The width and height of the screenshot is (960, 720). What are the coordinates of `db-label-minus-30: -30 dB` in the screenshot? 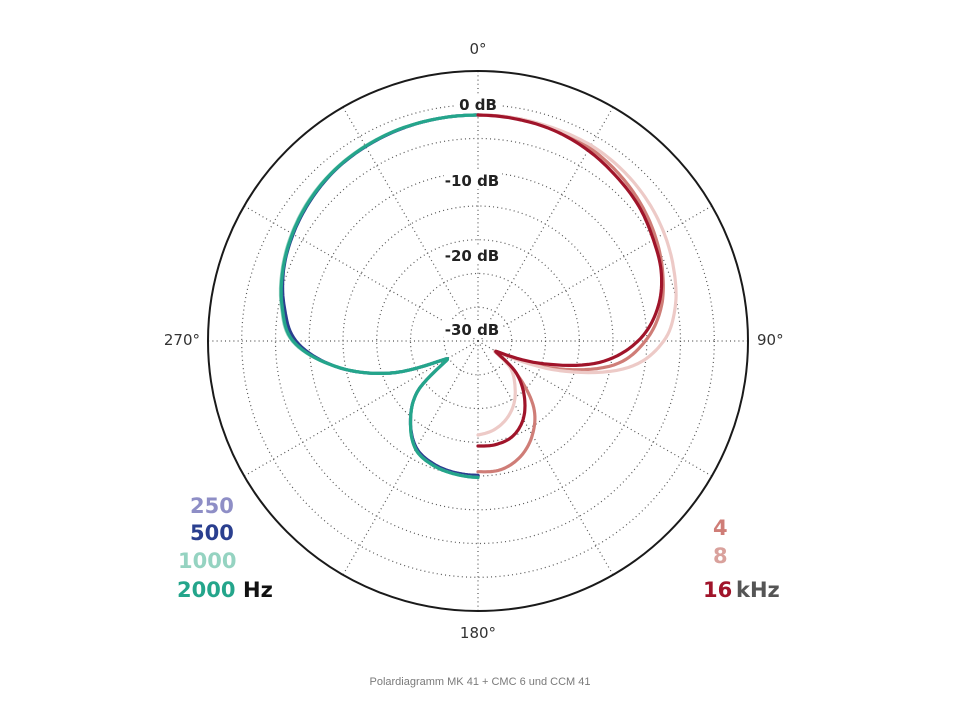 It's located at (472, 330).